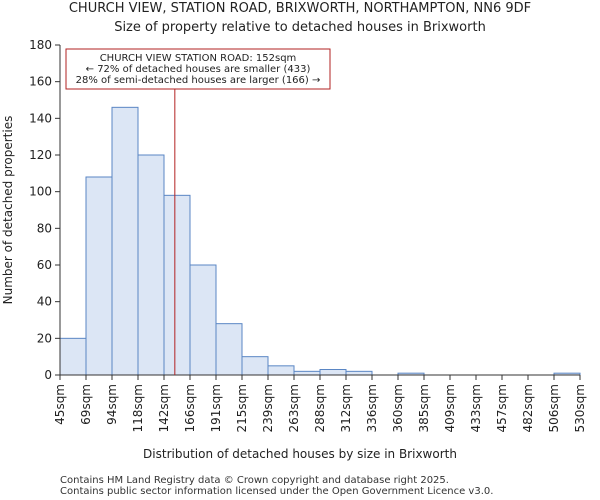 The image size is (600, 500). Describe the element at coordinates (40, 82) in the screenshot. I see `y-tick-label: 160` at that location.